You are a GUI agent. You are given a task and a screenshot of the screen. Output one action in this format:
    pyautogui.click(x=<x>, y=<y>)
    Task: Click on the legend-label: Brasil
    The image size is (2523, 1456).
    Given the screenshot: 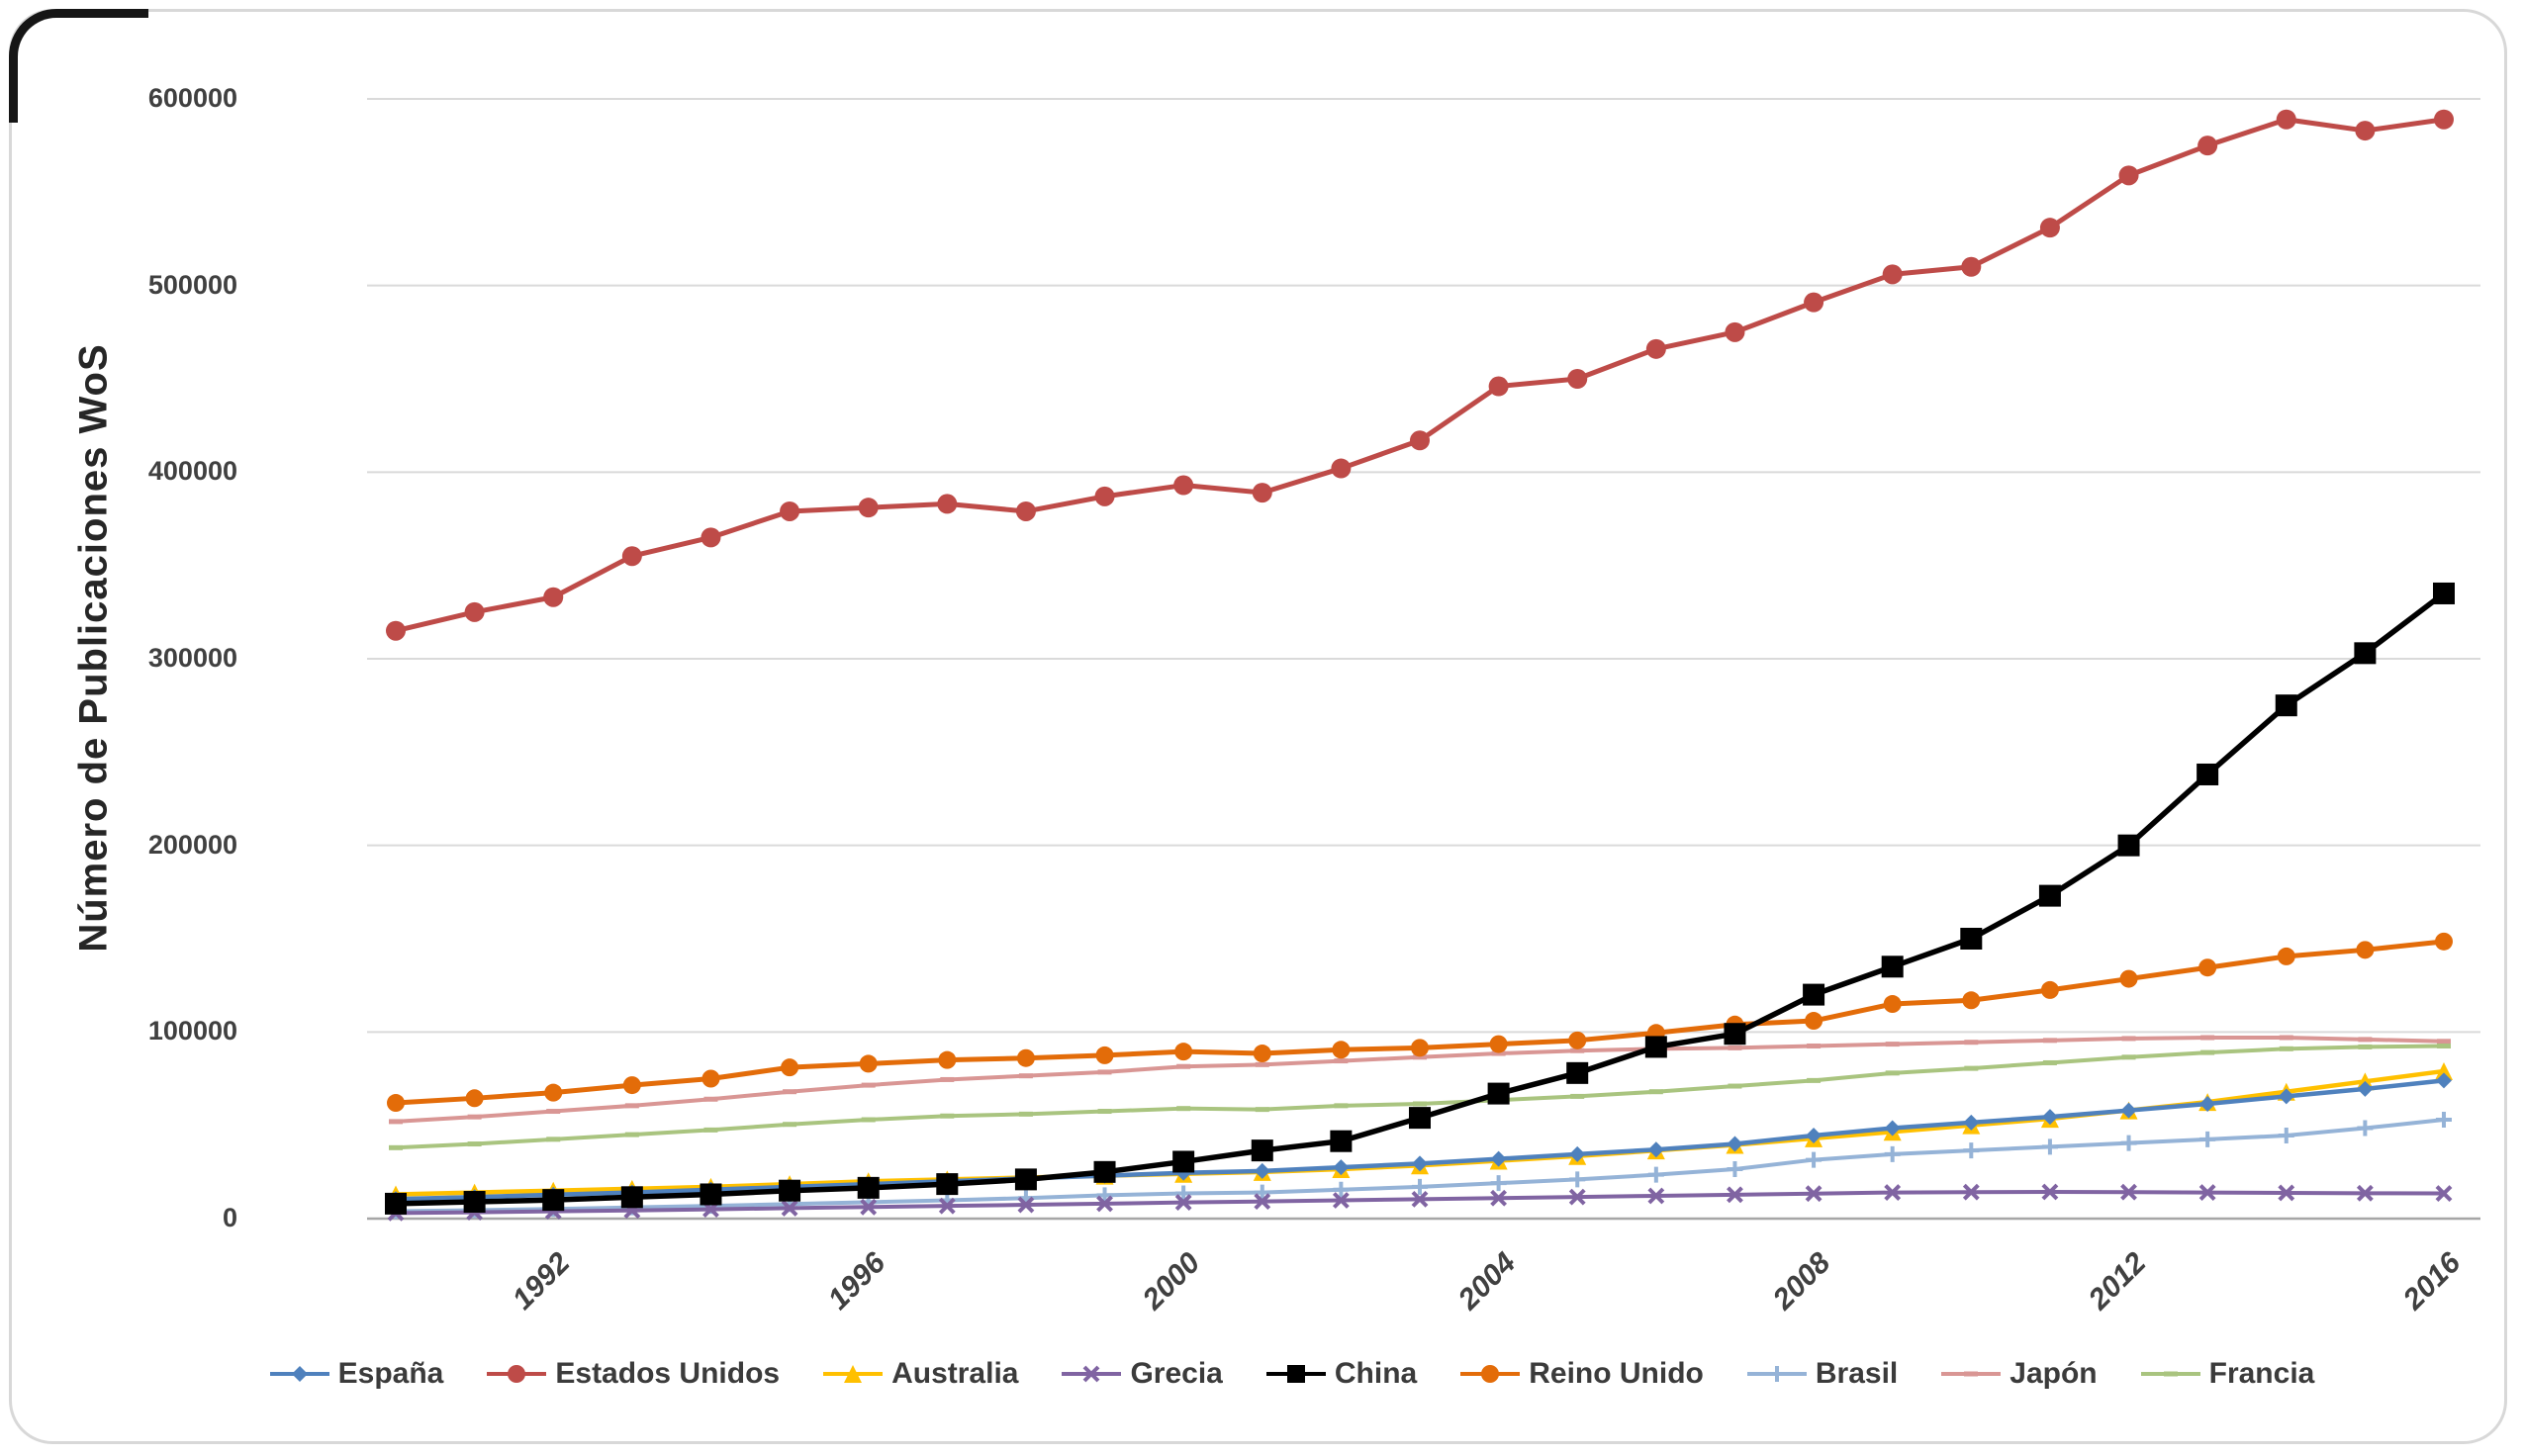 What is the action you would take?
    pyautogui.click(x=1857, y=1373)
    